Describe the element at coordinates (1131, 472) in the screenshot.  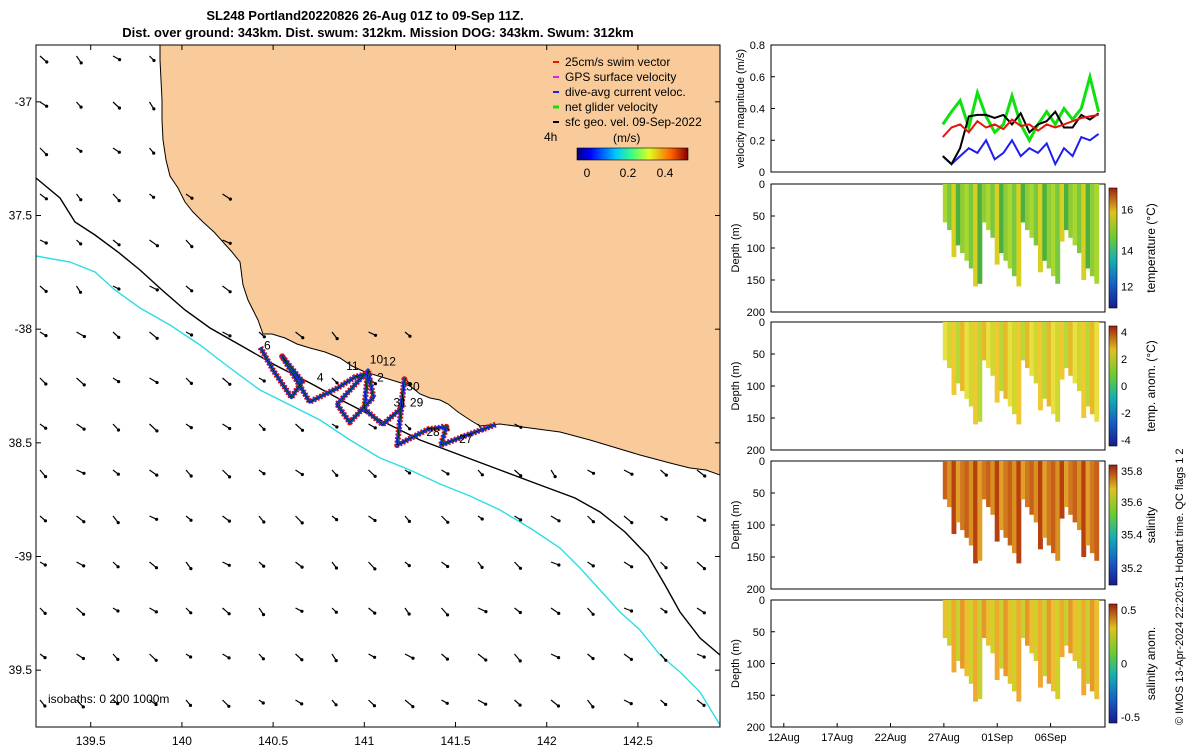
I see `colorbar-tick-label: 35.8` at that location.